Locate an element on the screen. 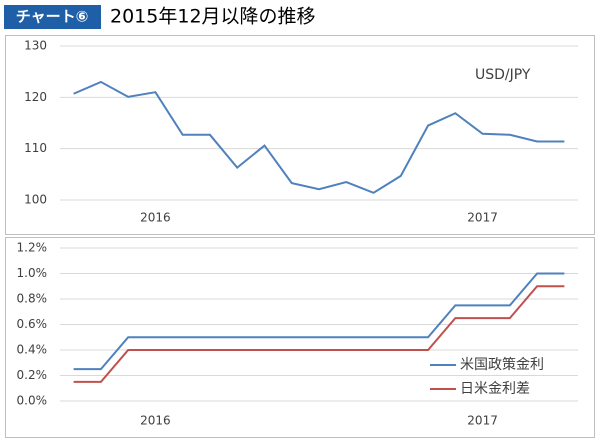 The height and width of the screenshot is (448, 600). badge-bg is located at coordinates (52, 17).